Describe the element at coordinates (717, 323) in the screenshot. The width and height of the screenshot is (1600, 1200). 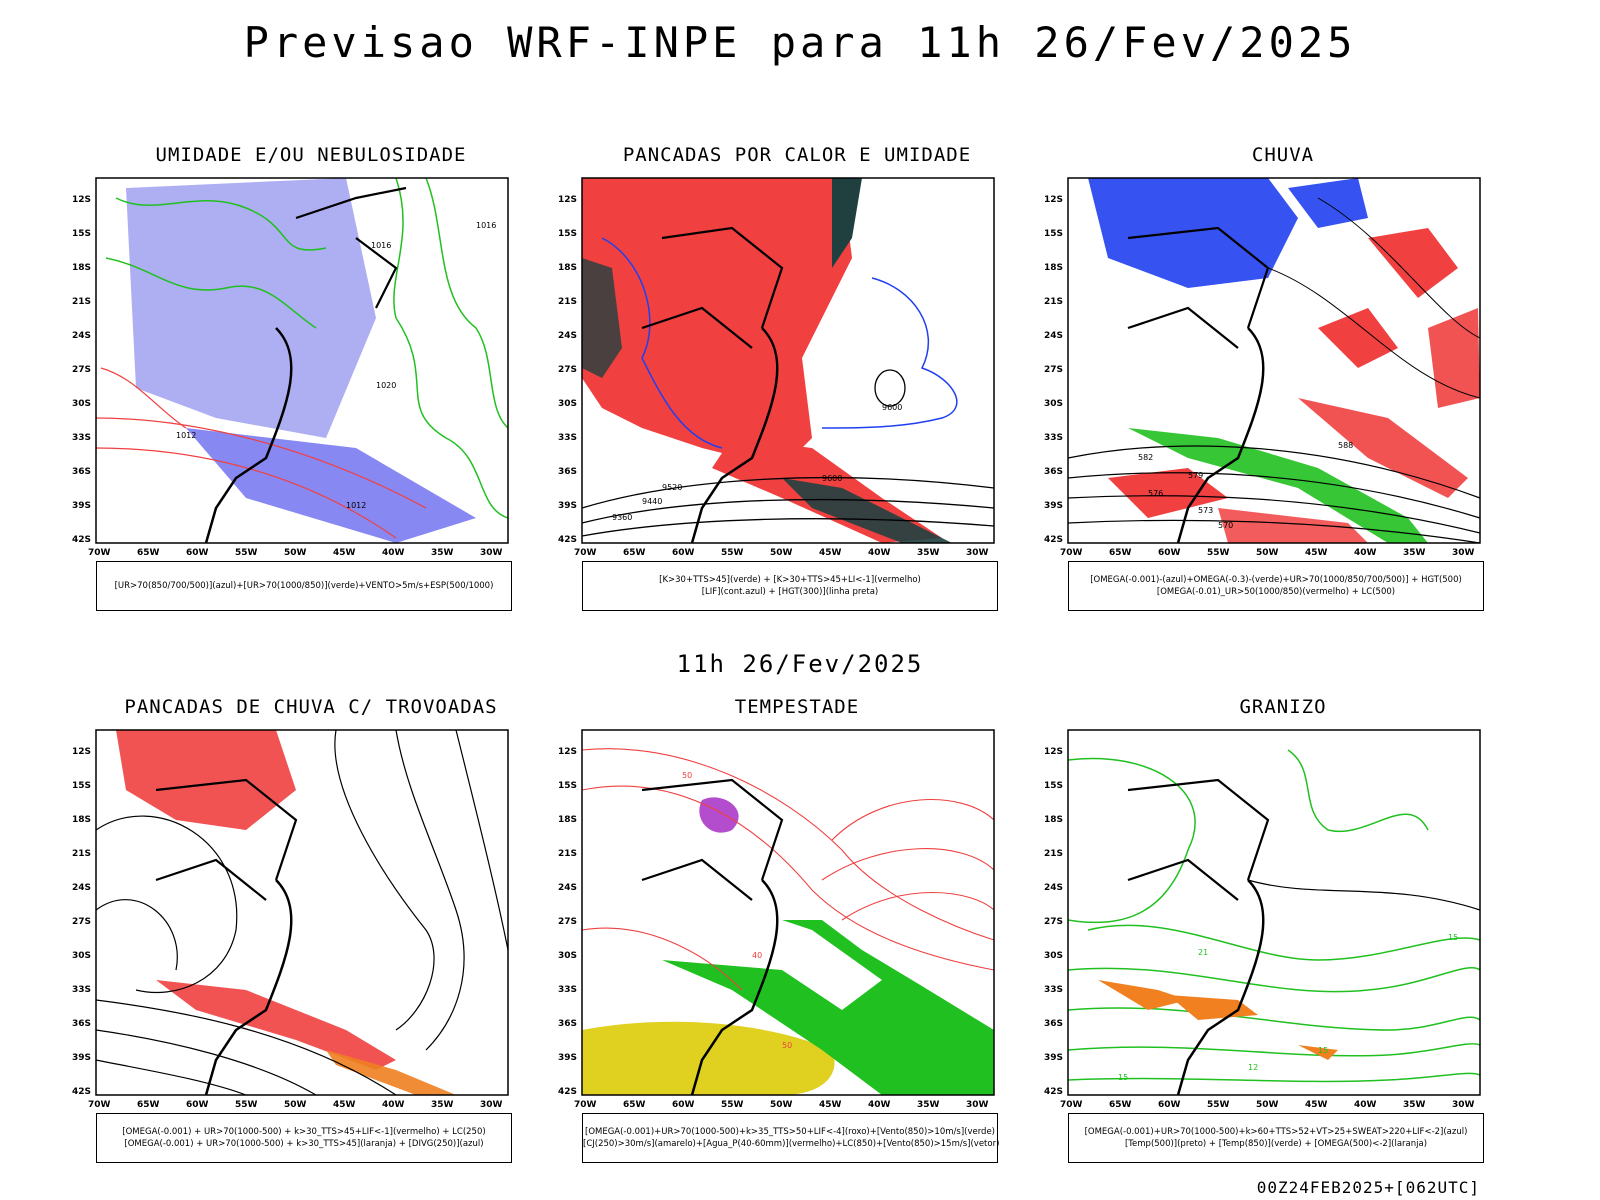
I see `instability-red-area` at that location.